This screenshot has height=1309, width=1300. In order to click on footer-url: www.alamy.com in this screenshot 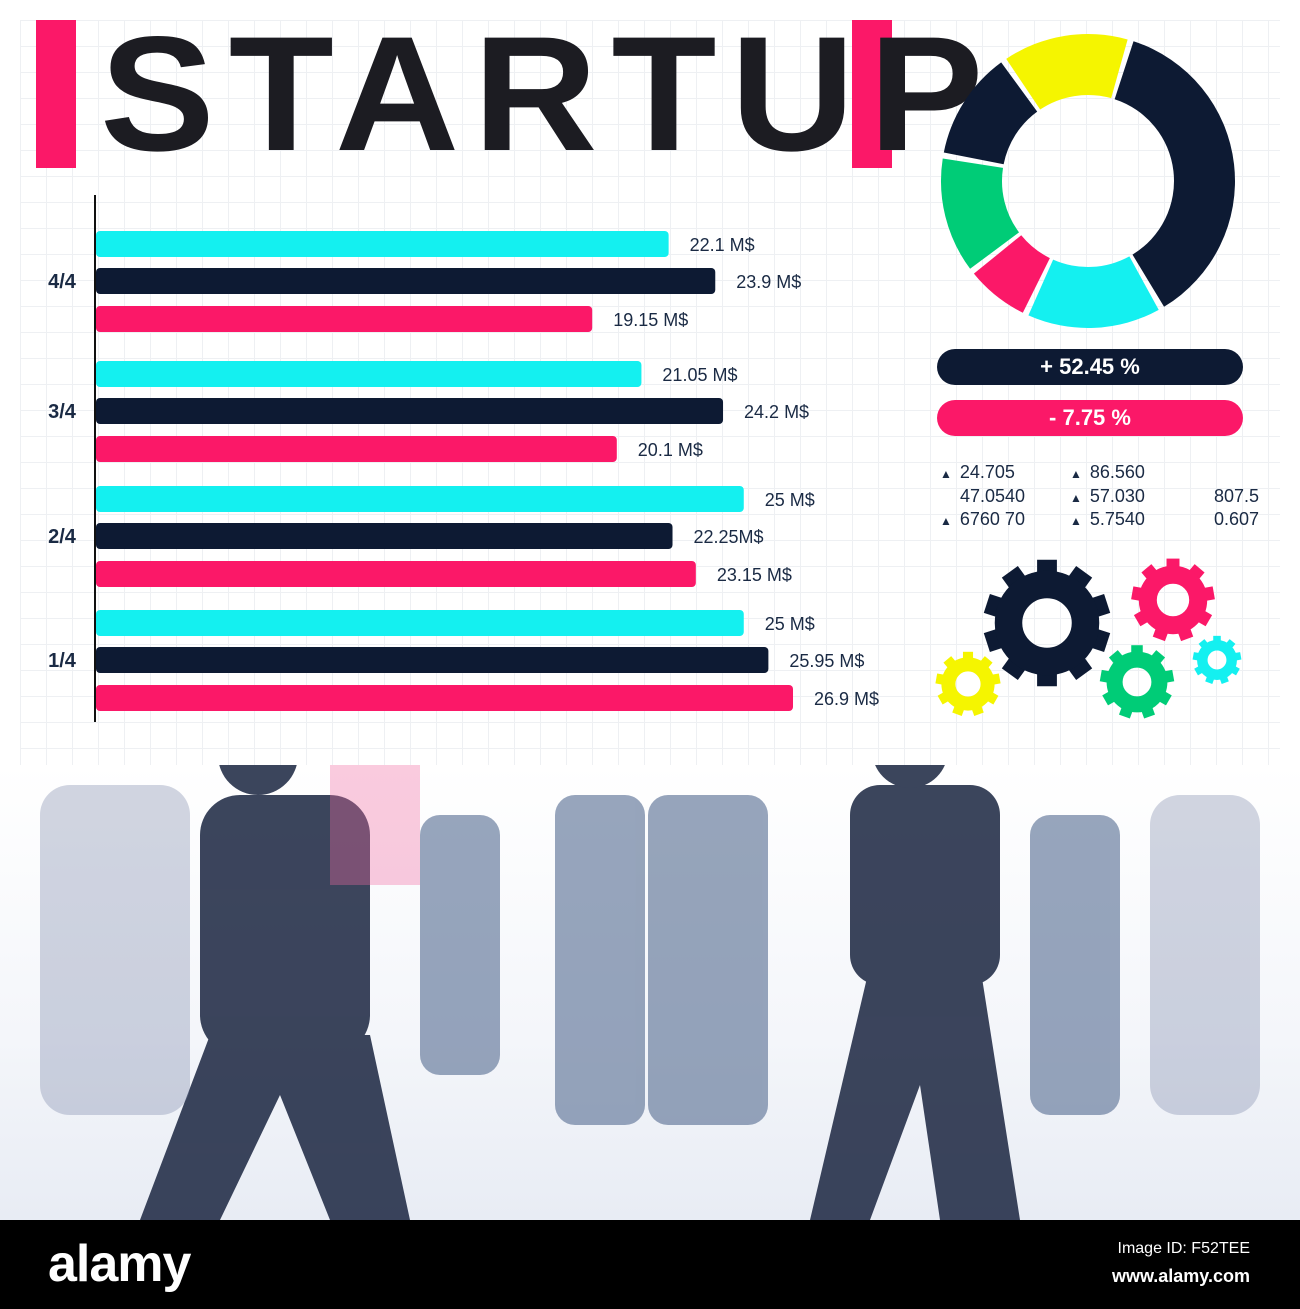, I will do `click(1180, 1276)`.